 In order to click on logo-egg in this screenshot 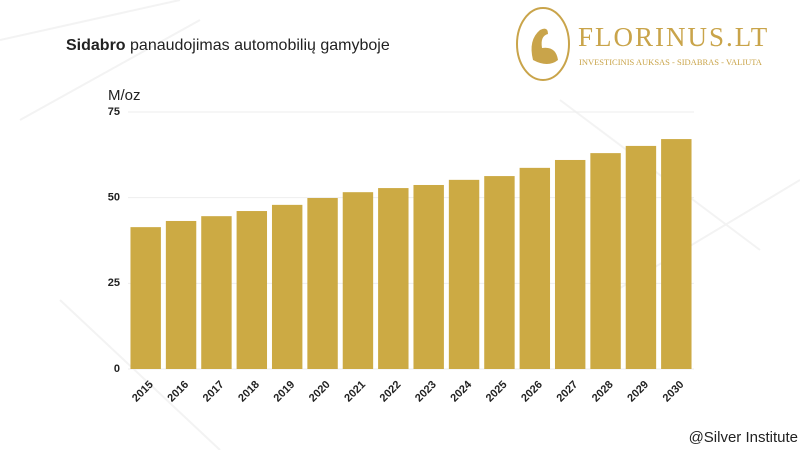, I will do `click(543, 44)`.